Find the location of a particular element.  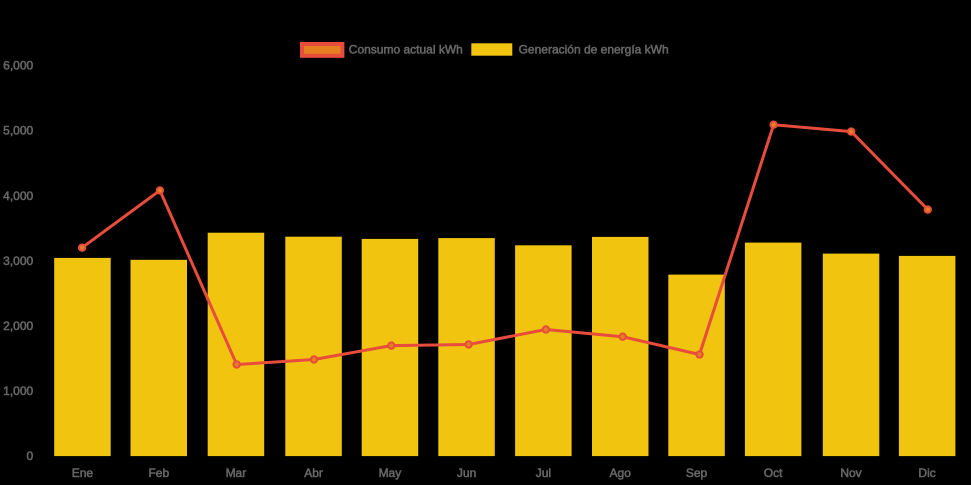

svg-text: Jun is located at coordinates (466, 473).